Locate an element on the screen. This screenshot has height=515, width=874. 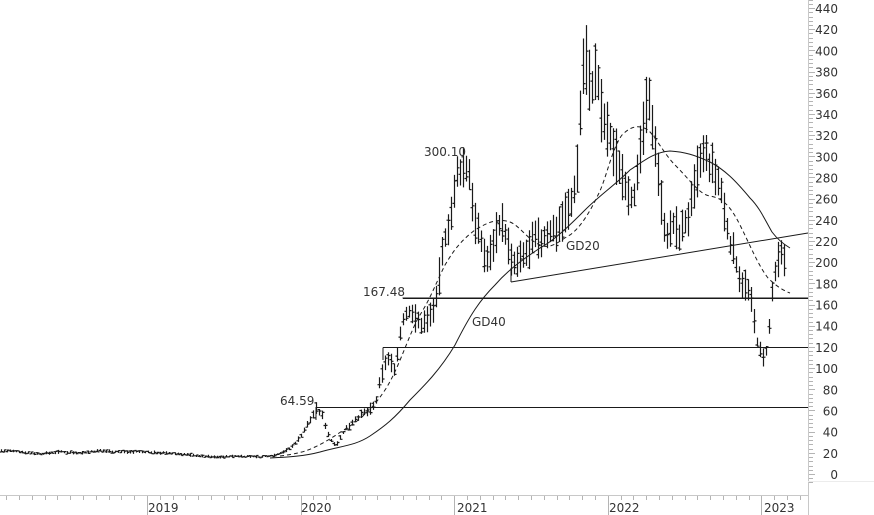
y-label: 380 is located at coordinates (826, 73).